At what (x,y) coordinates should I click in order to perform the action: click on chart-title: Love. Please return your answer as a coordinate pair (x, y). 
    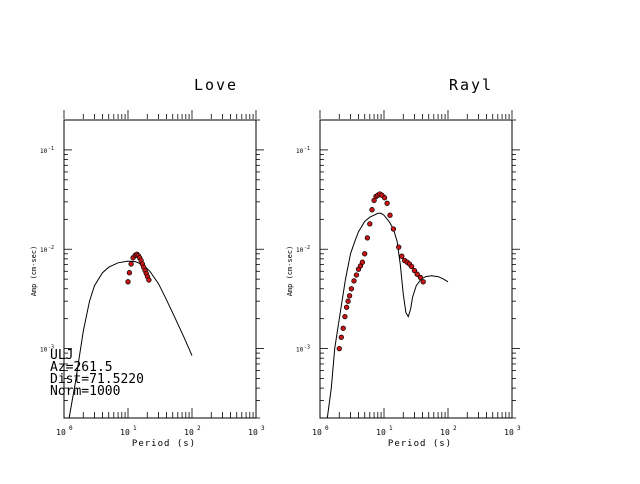
    Looking at the image, I should click on (216, 85).